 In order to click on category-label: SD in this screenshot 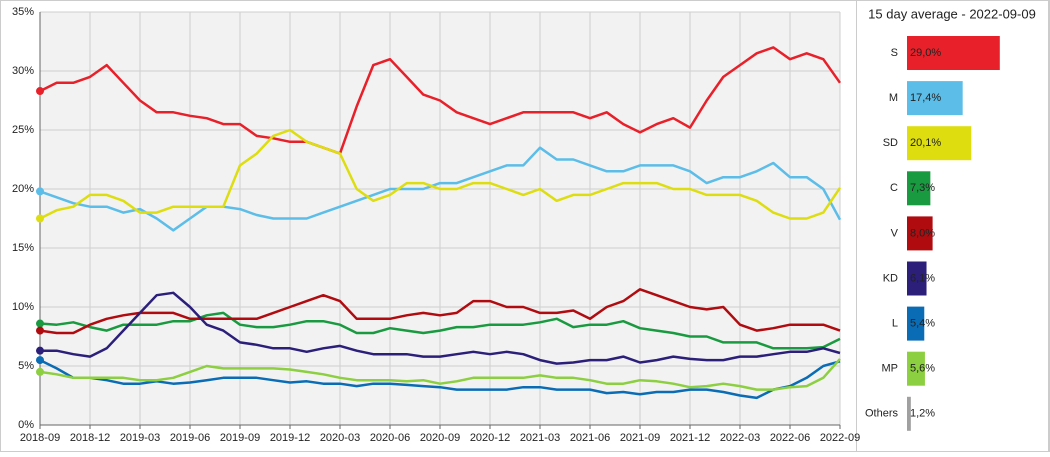, I will do `click(890, 143)`.